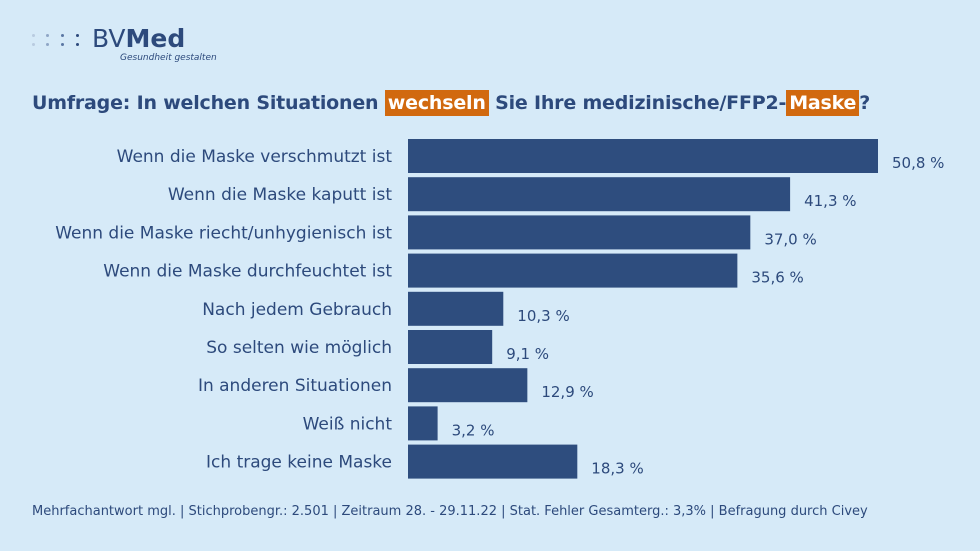 Image resolution: width=980 pixels, height=551 pixels. I want to click on value-label: 10,3 %, so click(543, 316).